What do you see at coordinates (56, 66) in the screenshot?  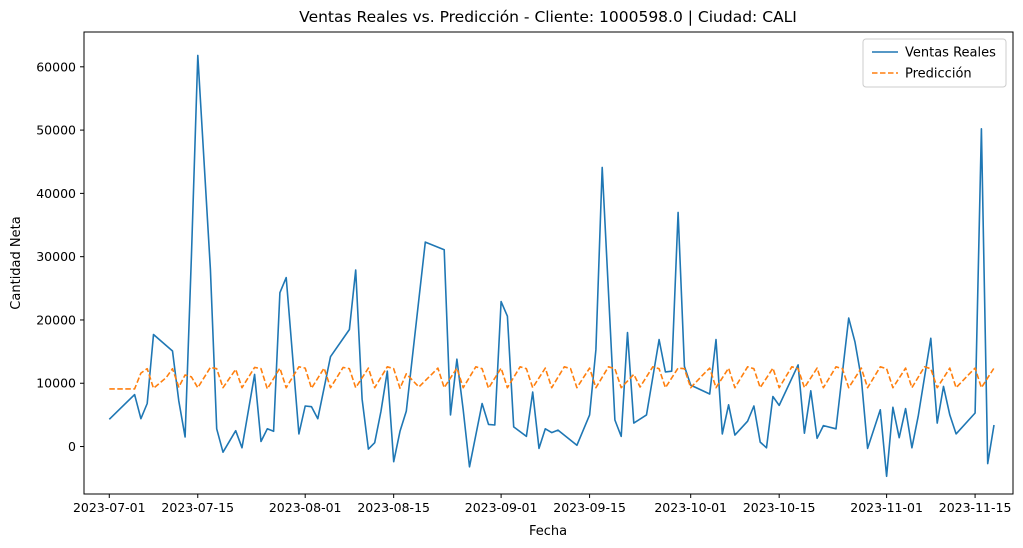 I see `y-tick-label: 60000` at bounding box center [56, 66].